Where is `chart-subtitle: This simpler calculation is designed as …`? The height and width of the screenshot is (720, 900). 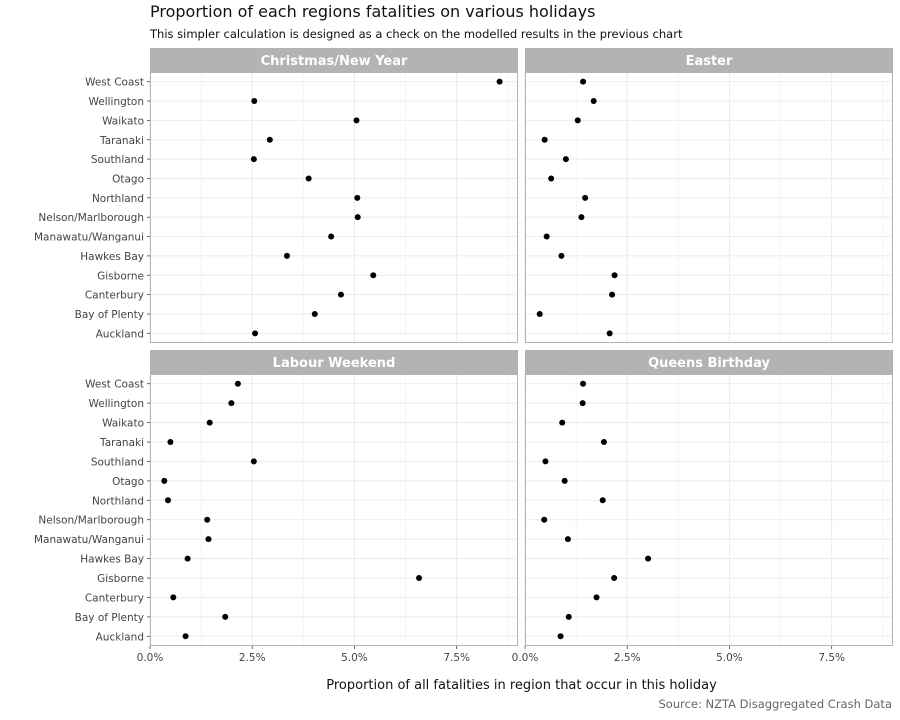
chart-subtitle: This simpler calculation is designed as … is located at coordinates (416, 34).